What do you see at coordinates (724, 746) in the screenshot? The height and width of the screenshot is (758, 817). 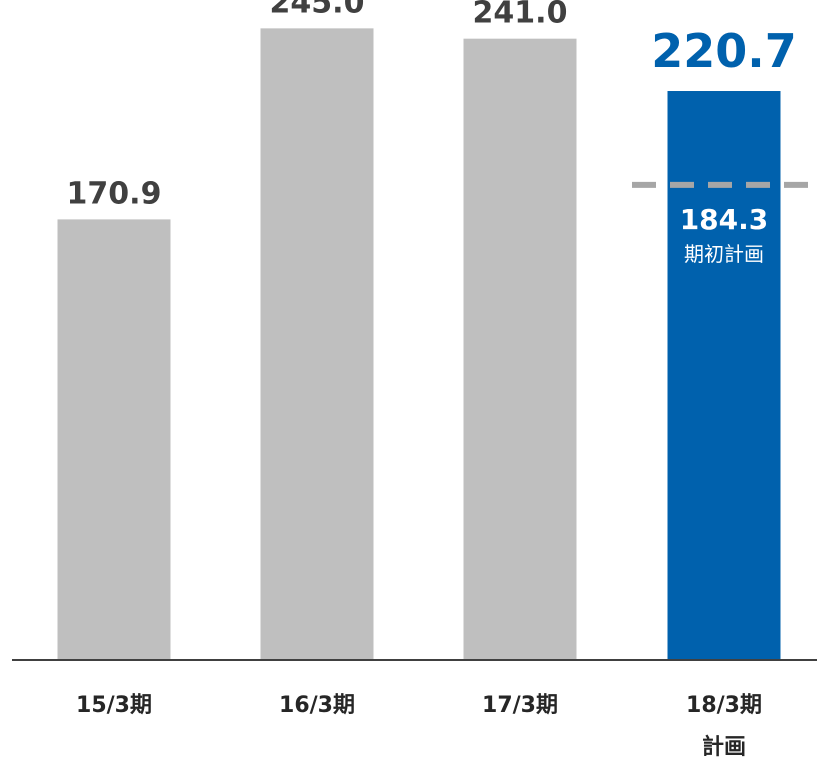 I see `category-sublabel-3: 計画` at bounding box center [724, 746].